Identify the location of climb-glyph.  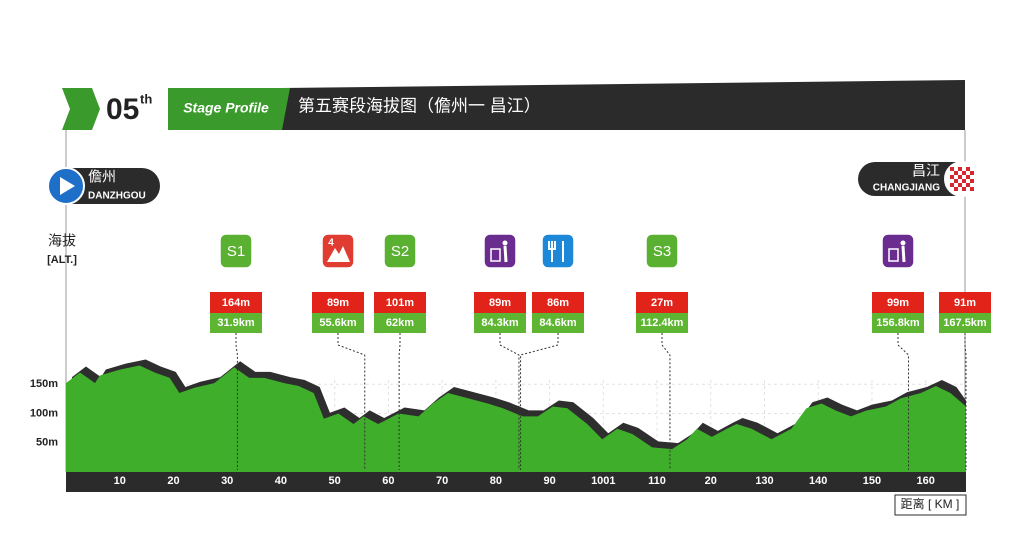
(338, 254).